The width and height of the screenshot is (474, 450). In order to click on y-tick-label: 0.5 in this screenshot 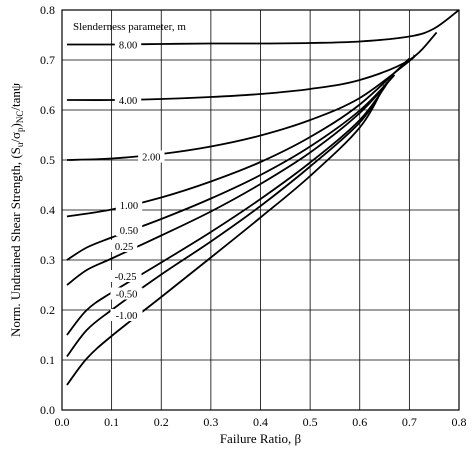, I will do `click(47, 160)`.